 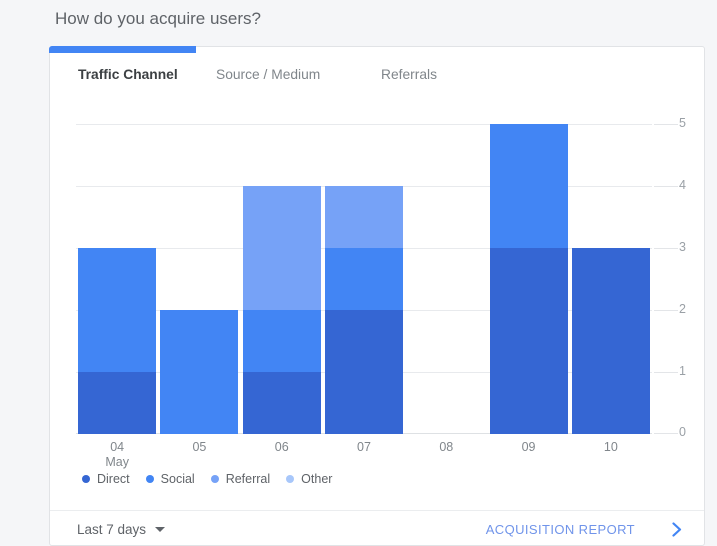 What do you see at coordinates (528, 447) in the screenshot?
I see `x-axis-label-09: 09` at bounding box center [528, 447].